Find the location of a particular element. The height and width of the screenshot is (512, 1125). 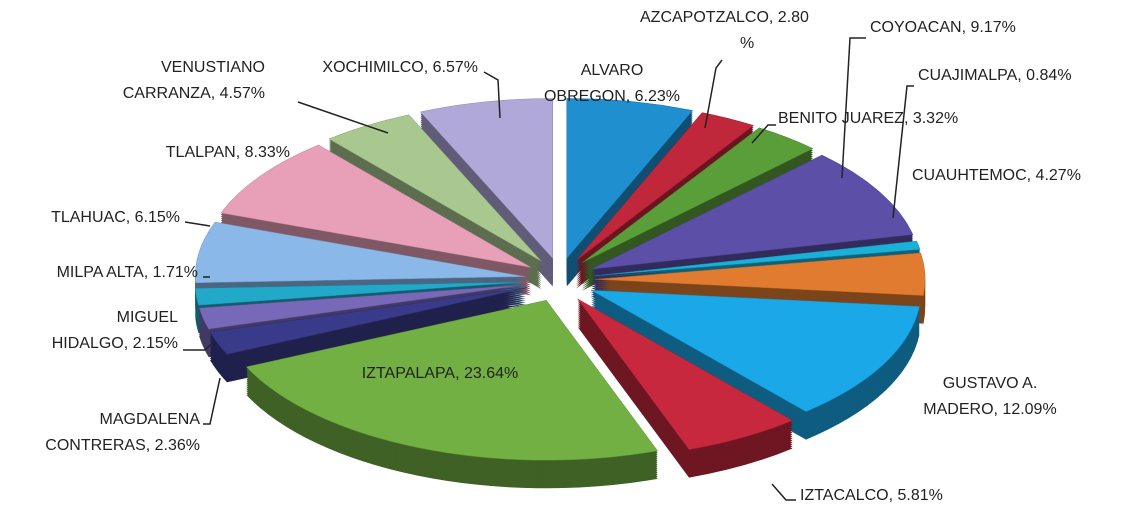

data-label-line: % is located at coordinates (747, 43).